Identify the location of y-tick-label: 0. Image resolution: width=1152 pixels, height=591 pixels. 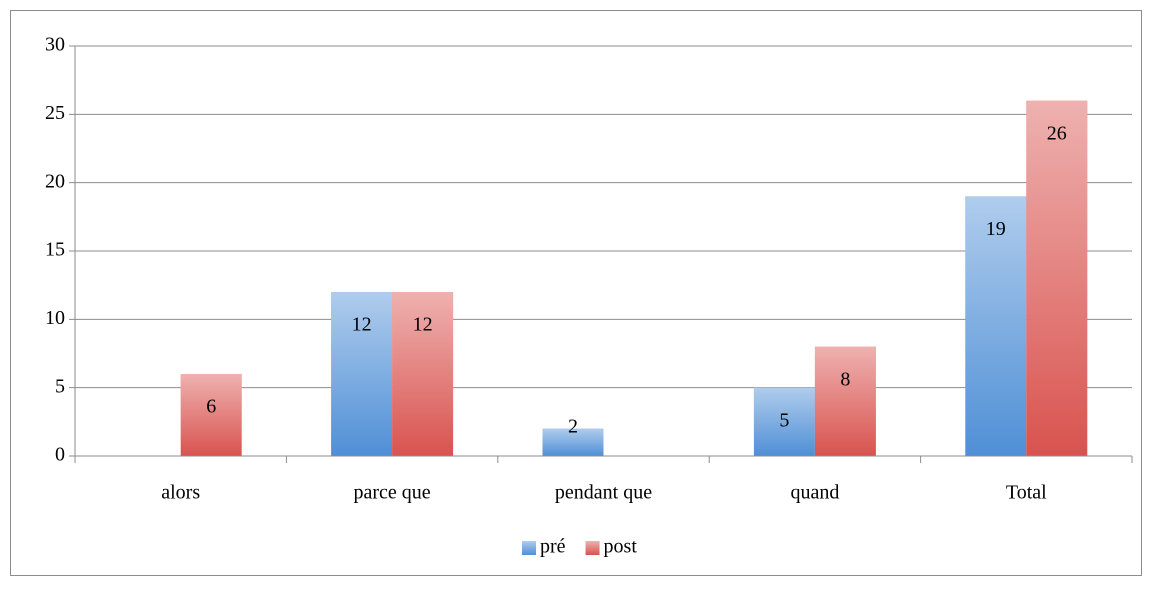
(60, 455).